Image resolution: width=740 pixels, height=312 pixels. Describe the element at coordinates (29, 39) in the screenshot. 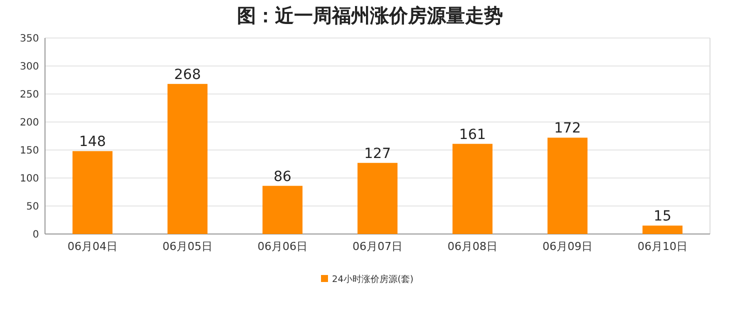

I see `y-tick-label: 350` at that location.